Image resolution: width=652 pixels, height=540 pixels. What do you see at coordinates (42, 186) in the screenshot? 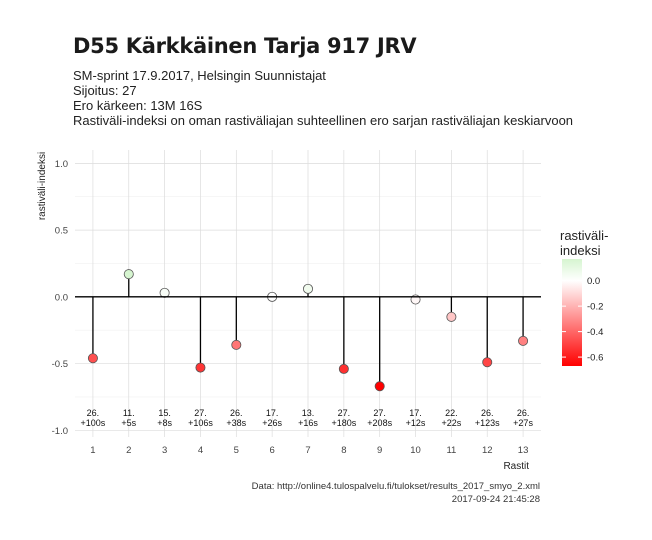
I see `y-axis-title: rastiväli-indeksi` at bounding box center [42, 186].